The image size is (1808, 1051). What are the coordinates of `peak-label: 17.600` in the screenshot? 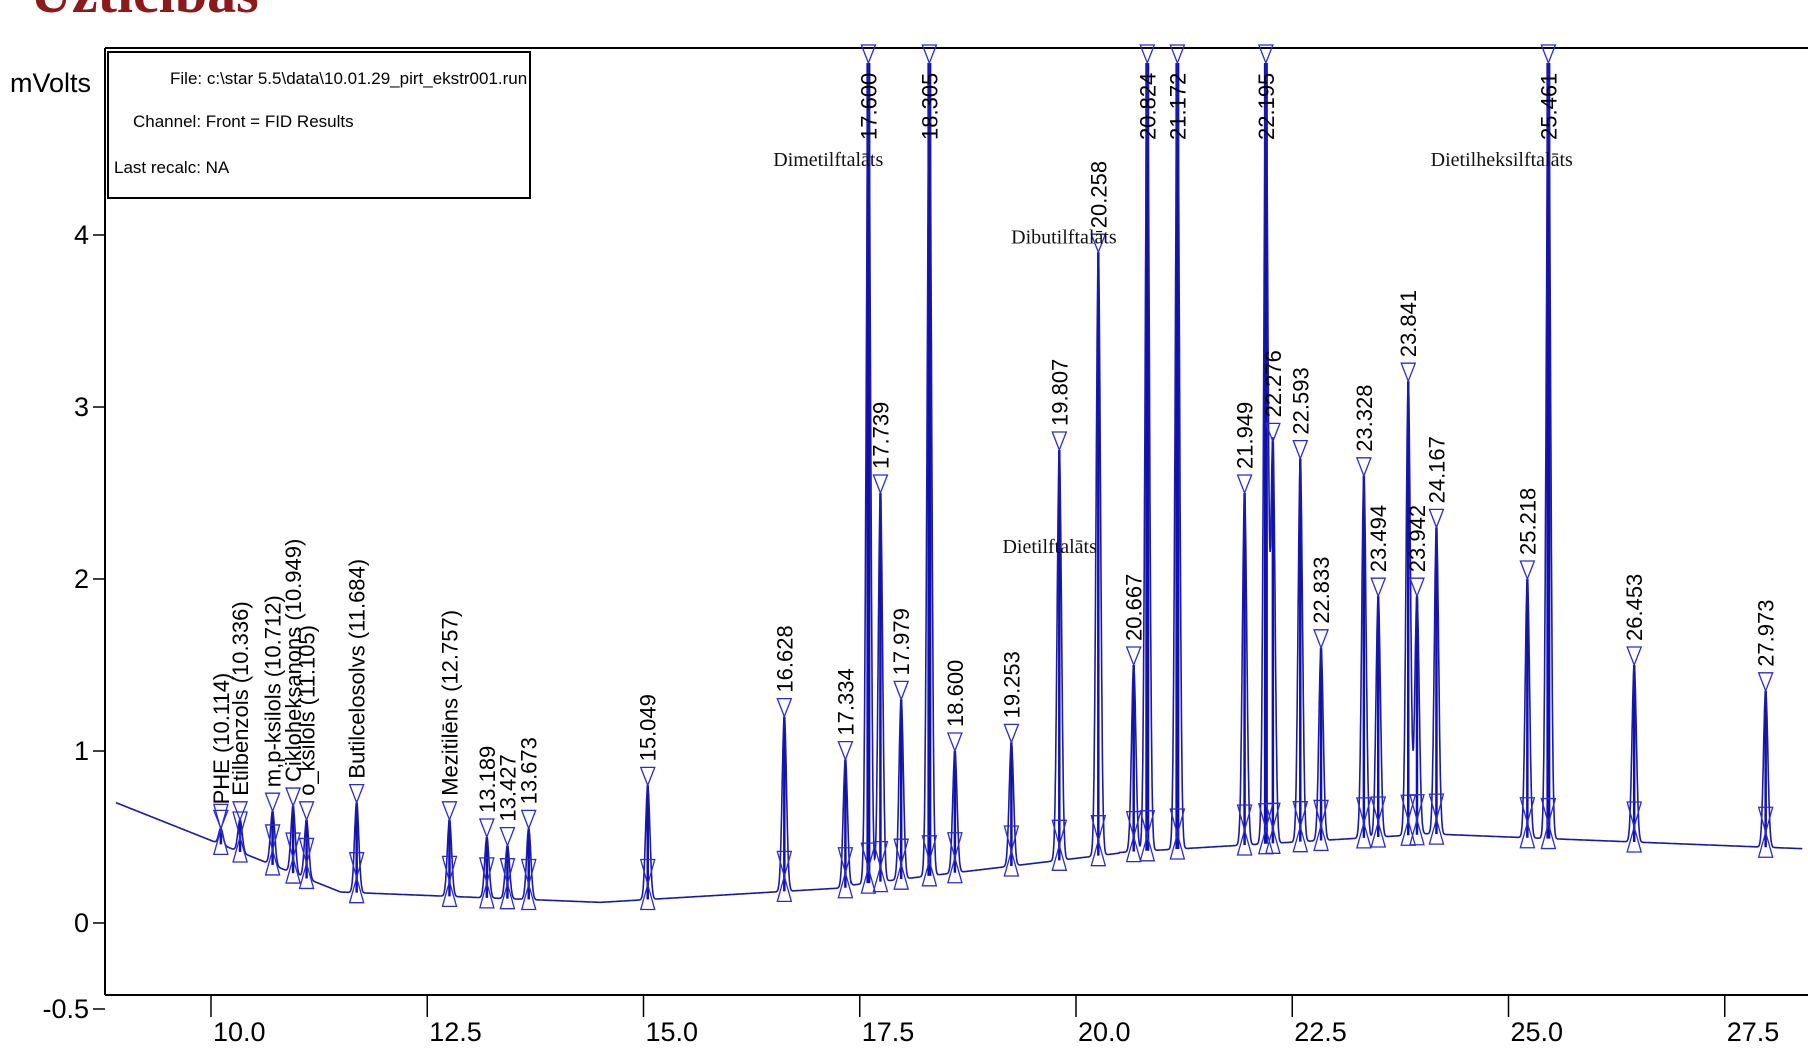 It's located at (868, 106).